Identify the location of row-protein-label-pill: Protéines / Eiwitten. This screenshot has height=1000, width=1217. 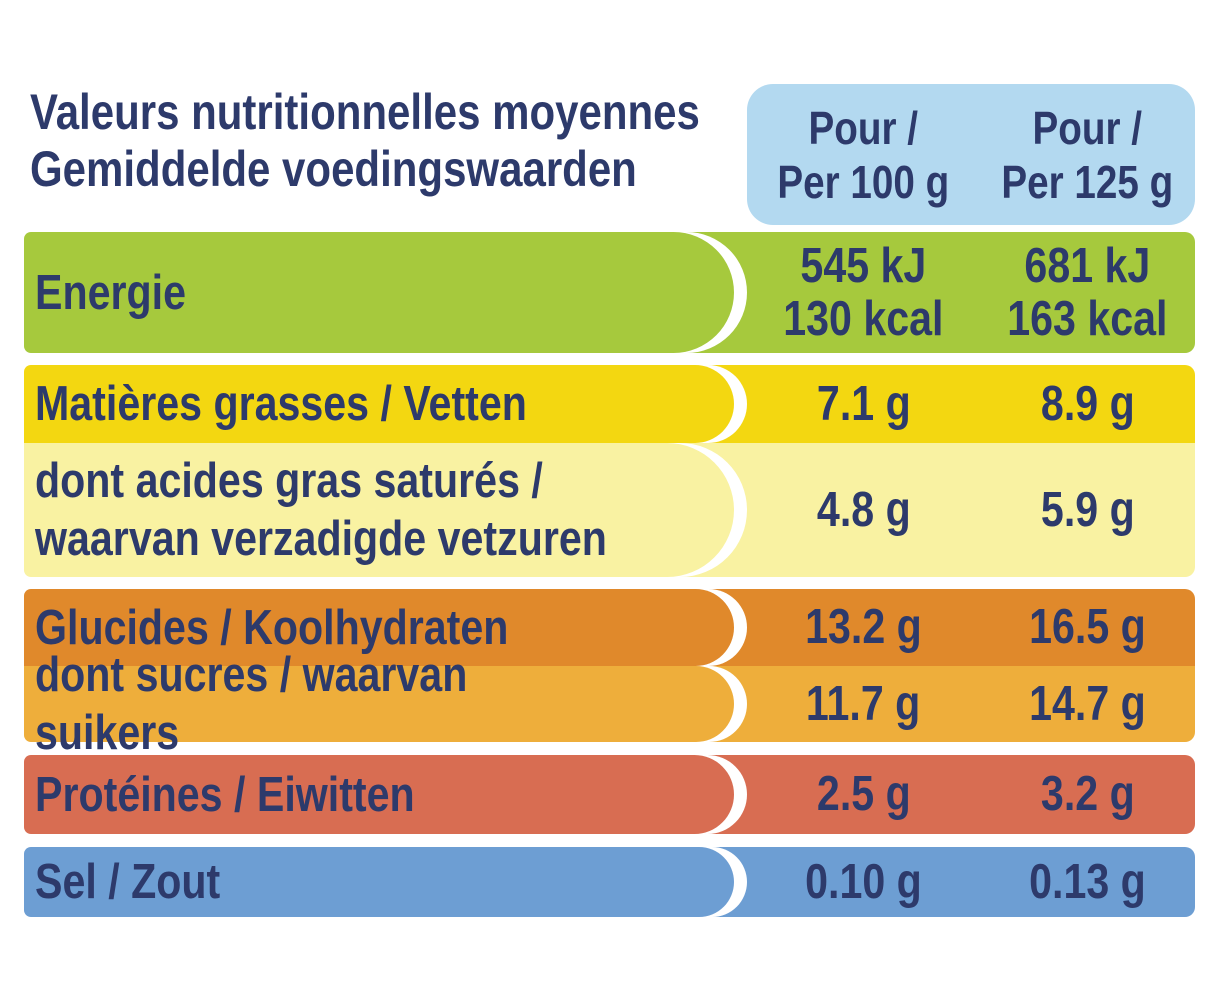
(379, 794).